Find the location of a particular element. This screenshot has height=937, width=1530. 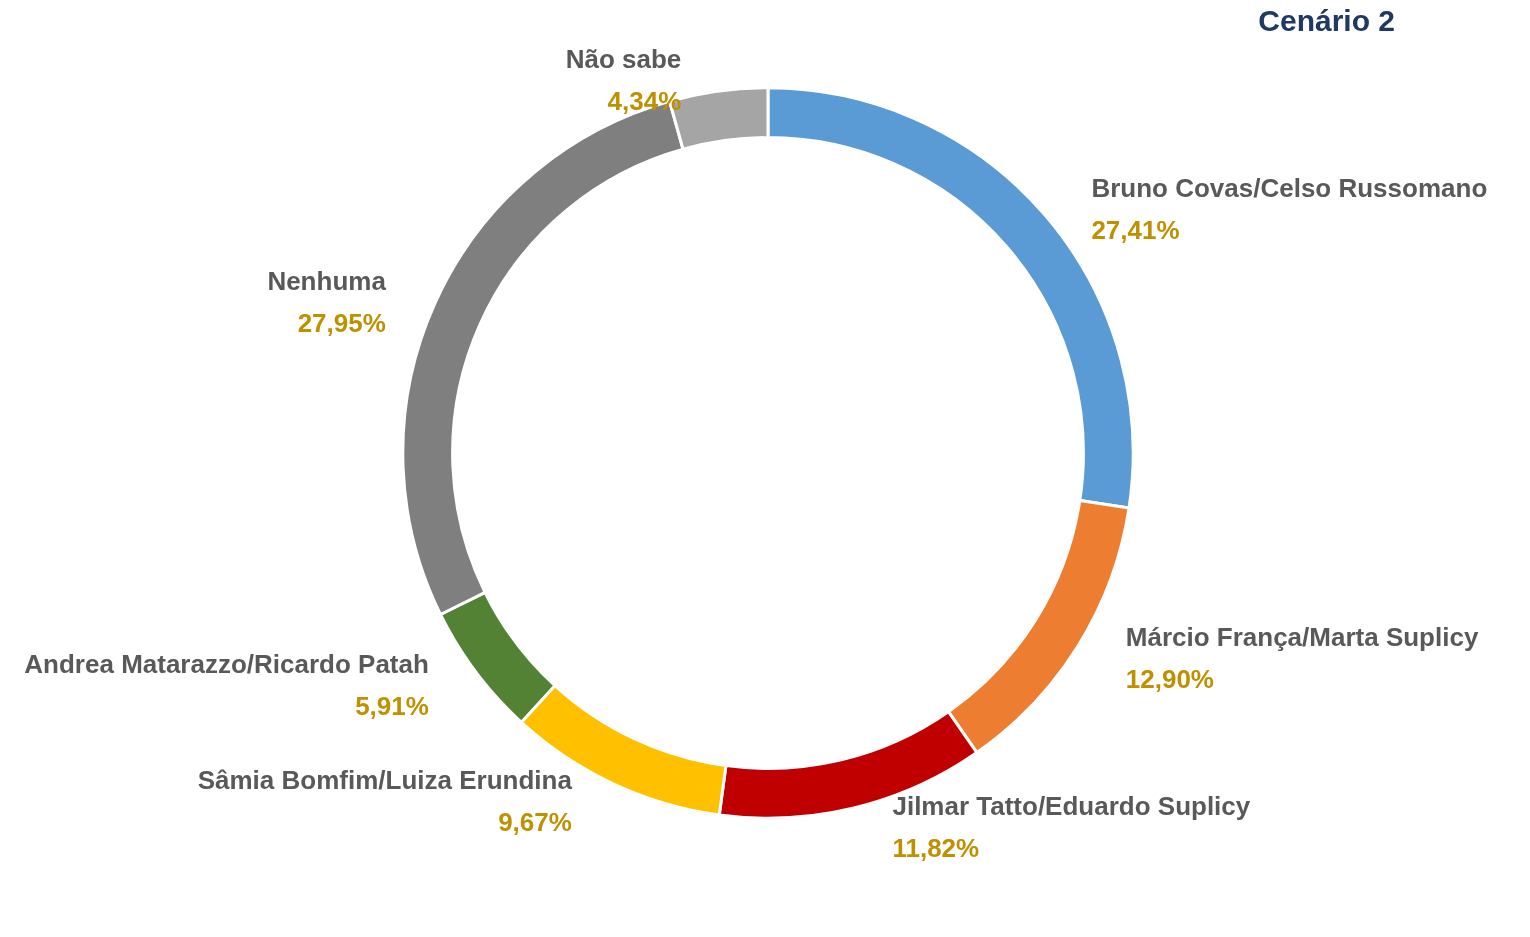

slice-label: Andrea Matarazzo/Ricardo Patah is located at coordinates (226, 664).